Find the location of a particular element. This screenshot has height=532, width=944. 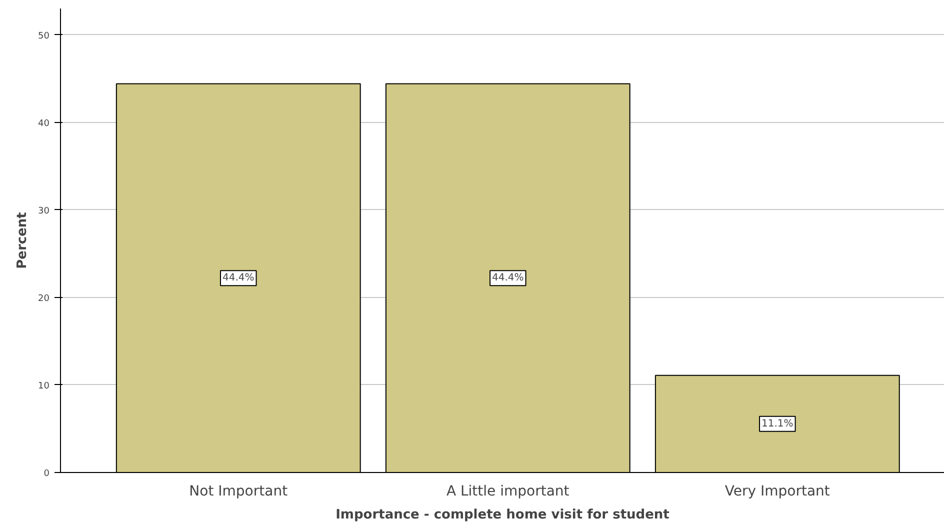

y-tick-label: 20 is located at coordinates (44, 299).